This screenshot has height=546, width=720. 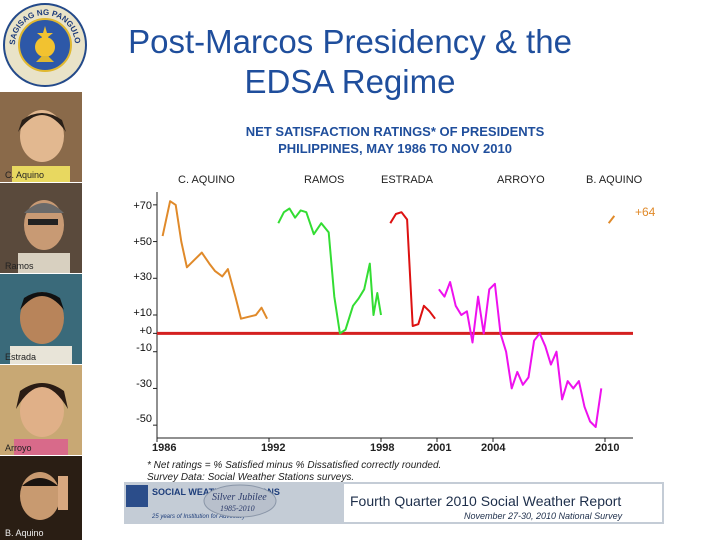 What do you see at coordinates (18, 448) in the screenshot?
I see `portrait-label: Arroyo` at bounding box center [18, 448].